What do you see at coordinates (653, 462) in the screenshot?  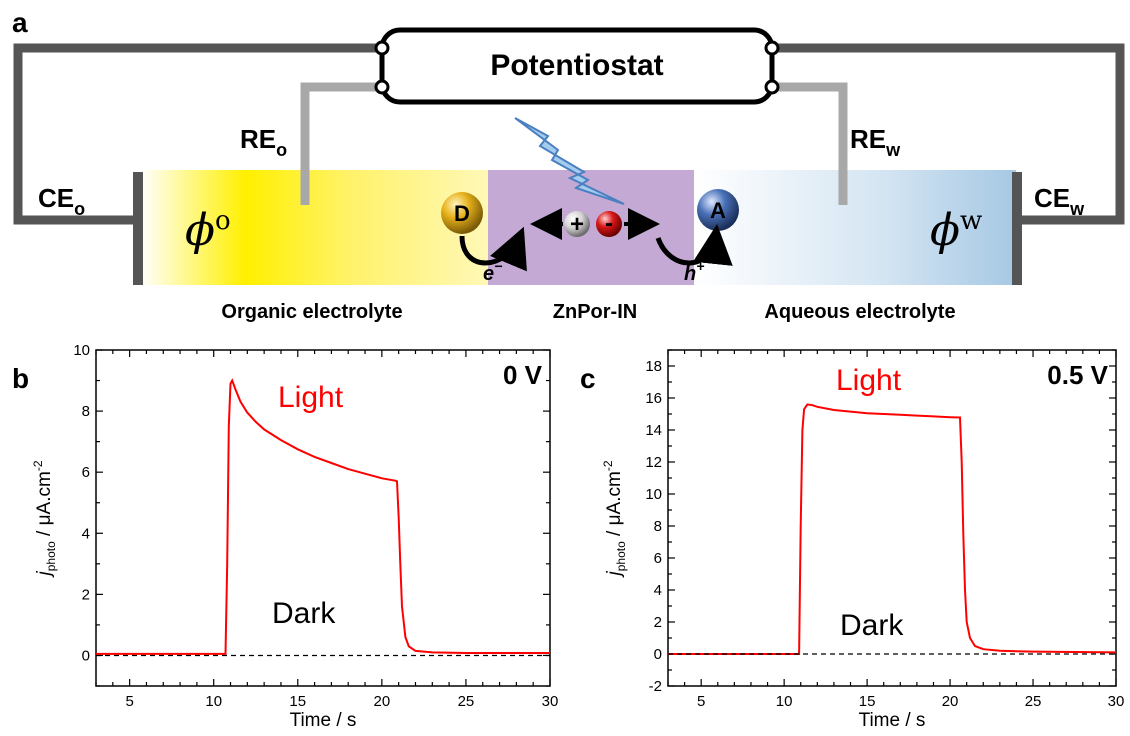 I see `y-tick-label: 12` at bounding box center [653, 462].